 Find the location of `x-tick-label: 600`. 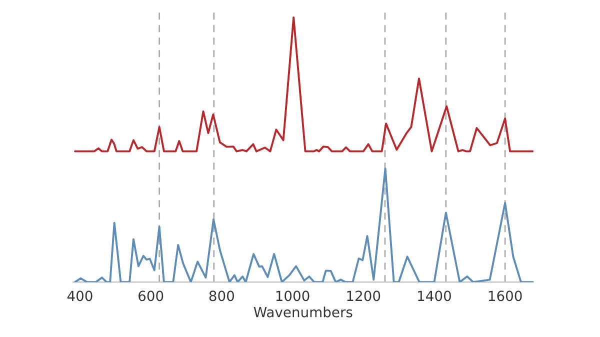

x-tick-label: 600 is located at coordinates (151, 296).